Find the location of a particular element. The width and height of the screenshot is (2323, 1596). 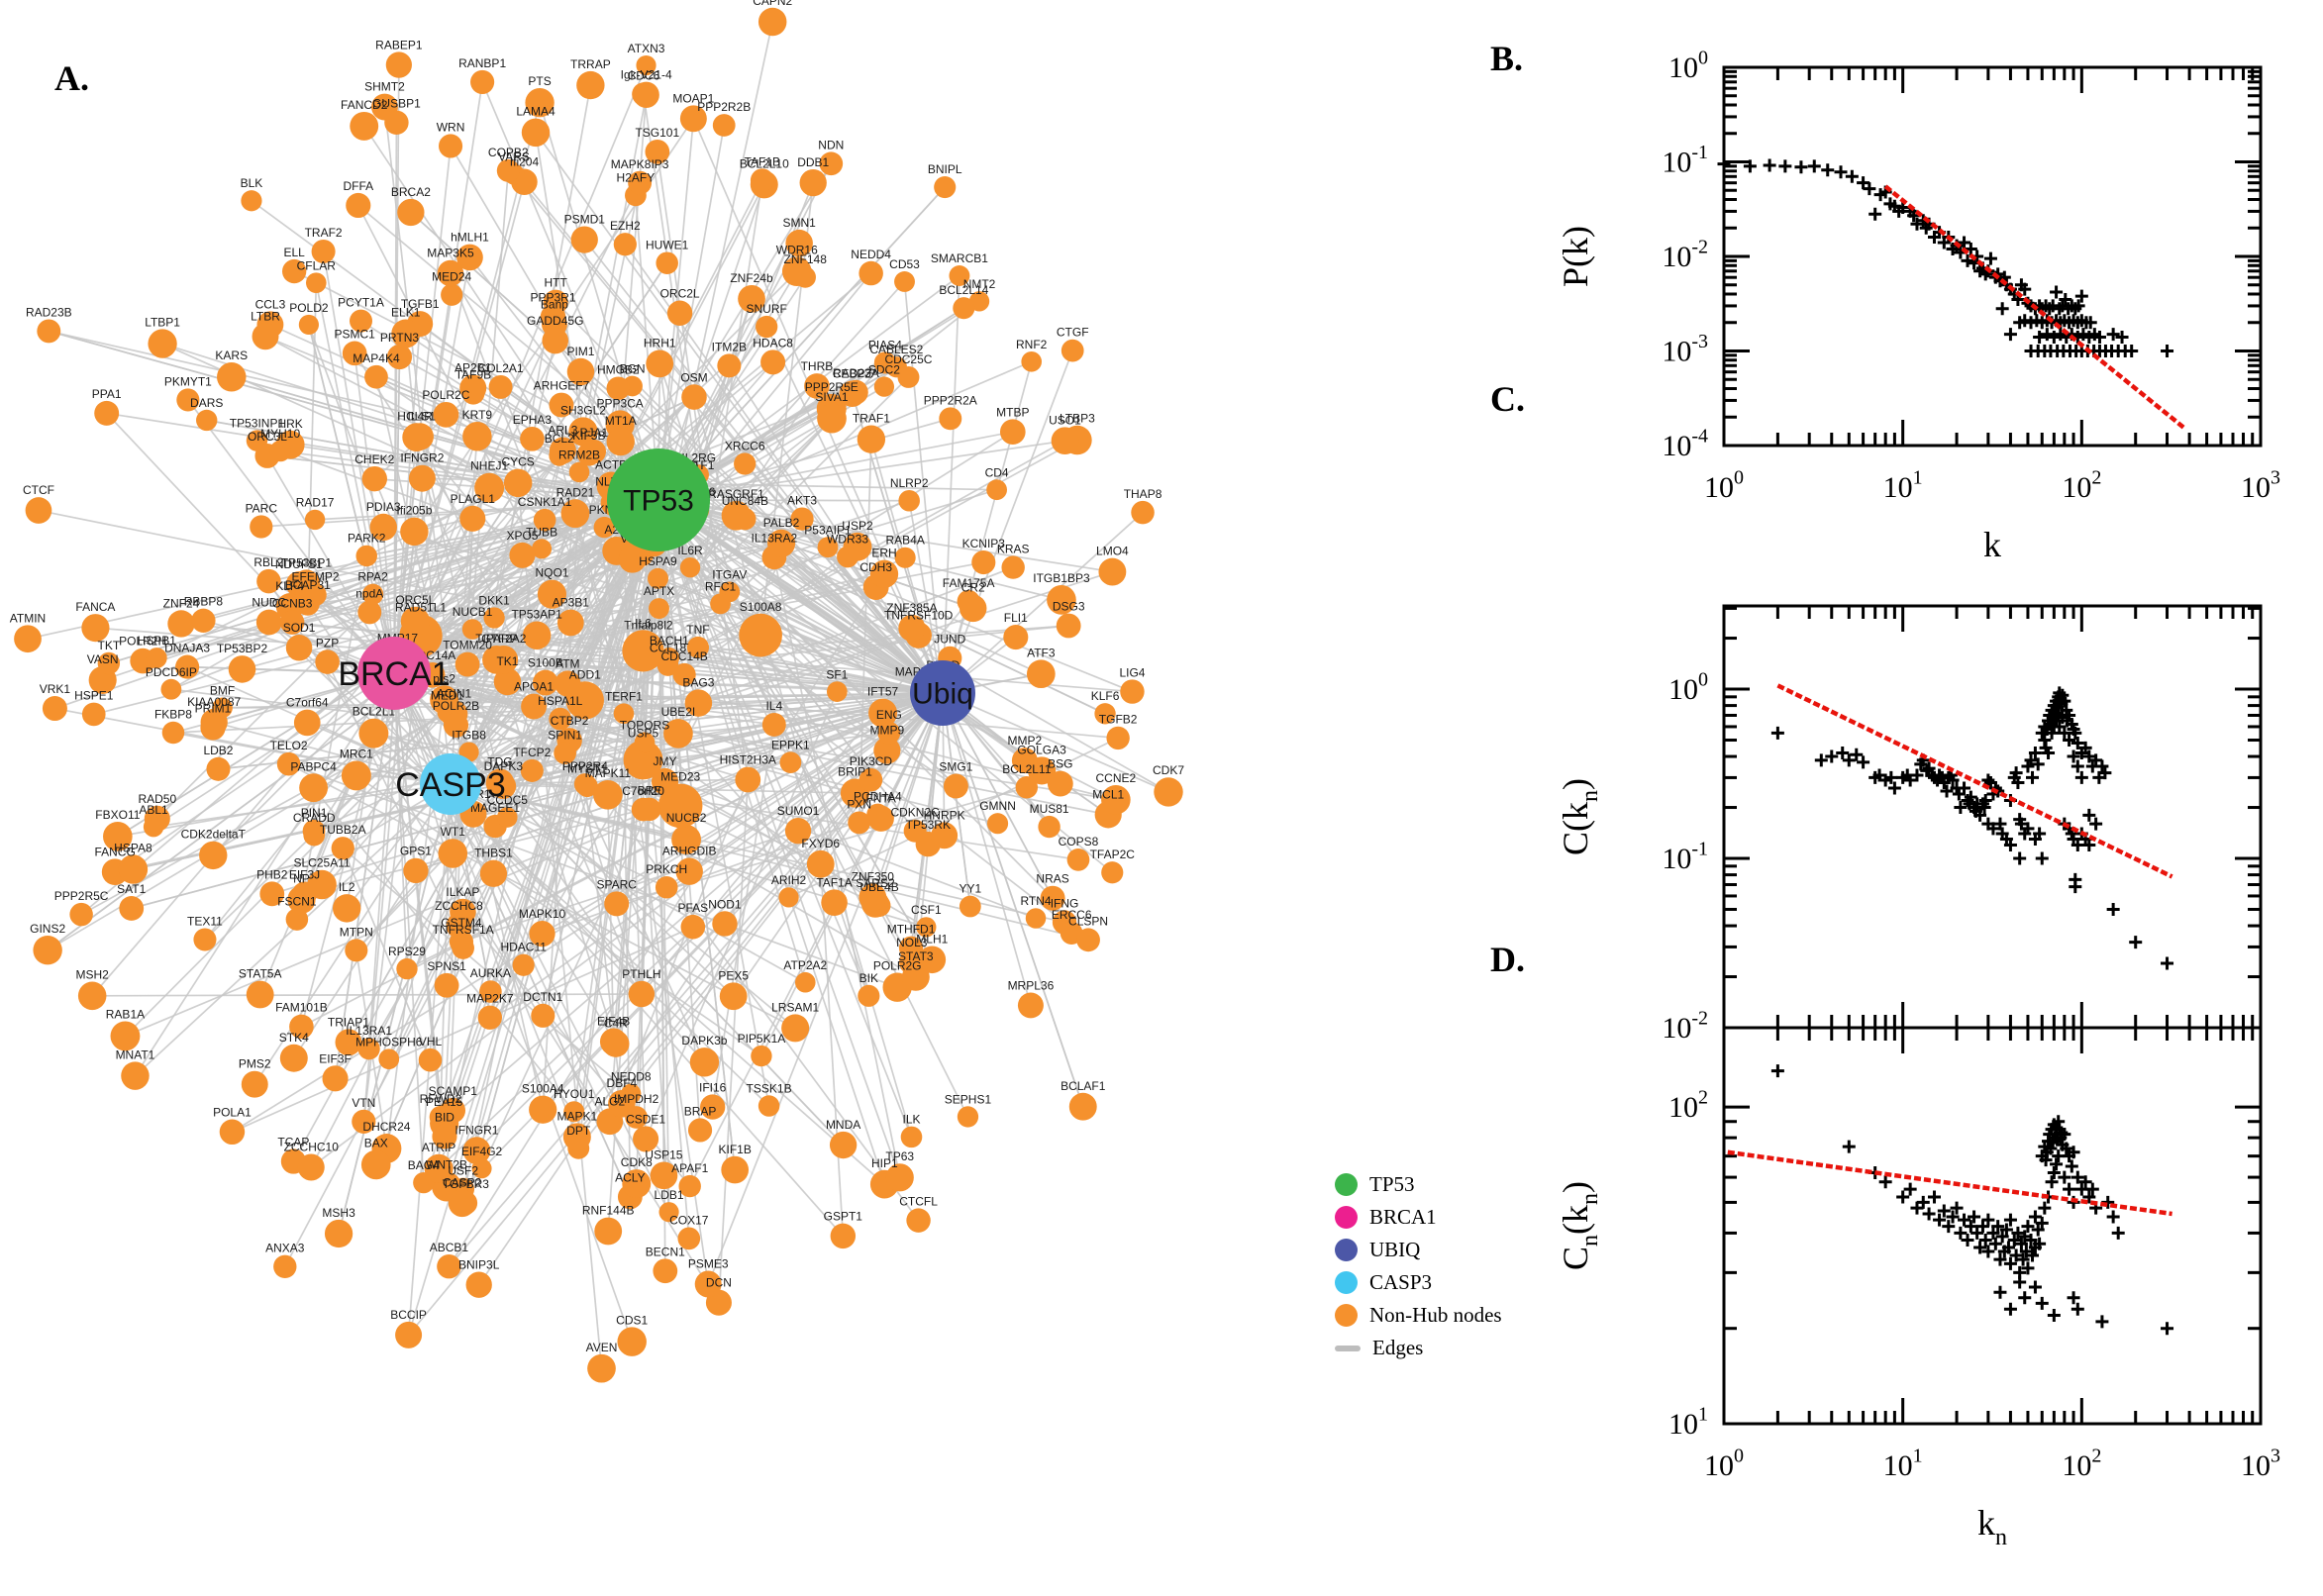

network-node-label: MNDA is located at coordinates (843, 1125).